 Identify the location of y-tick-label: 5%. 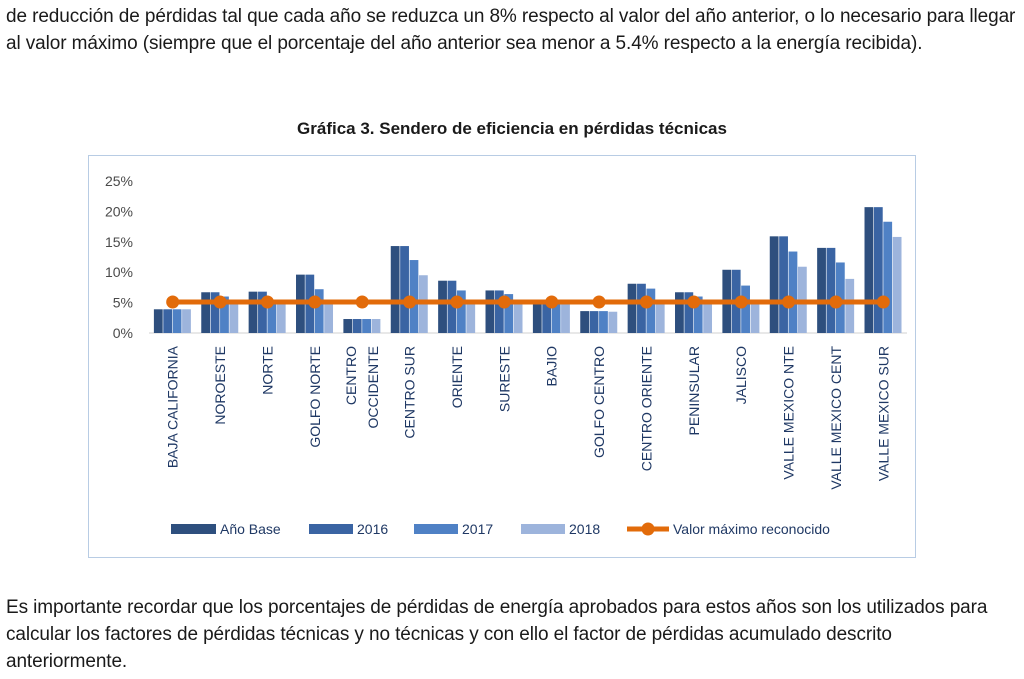
(123, 303).